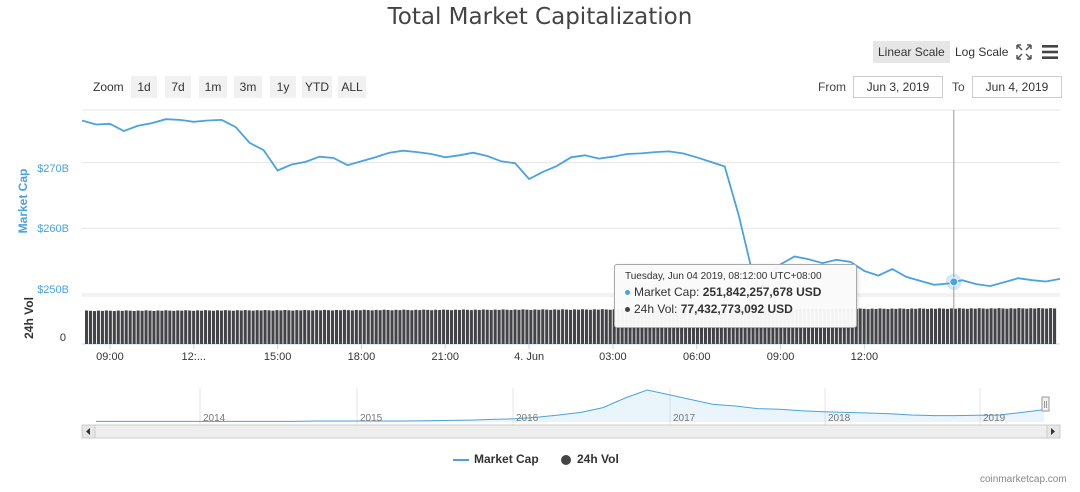 The image size is (1080, 492). I want to click on tooltip-vol-value: 77,432,773,092 USD, so click(736, 309).